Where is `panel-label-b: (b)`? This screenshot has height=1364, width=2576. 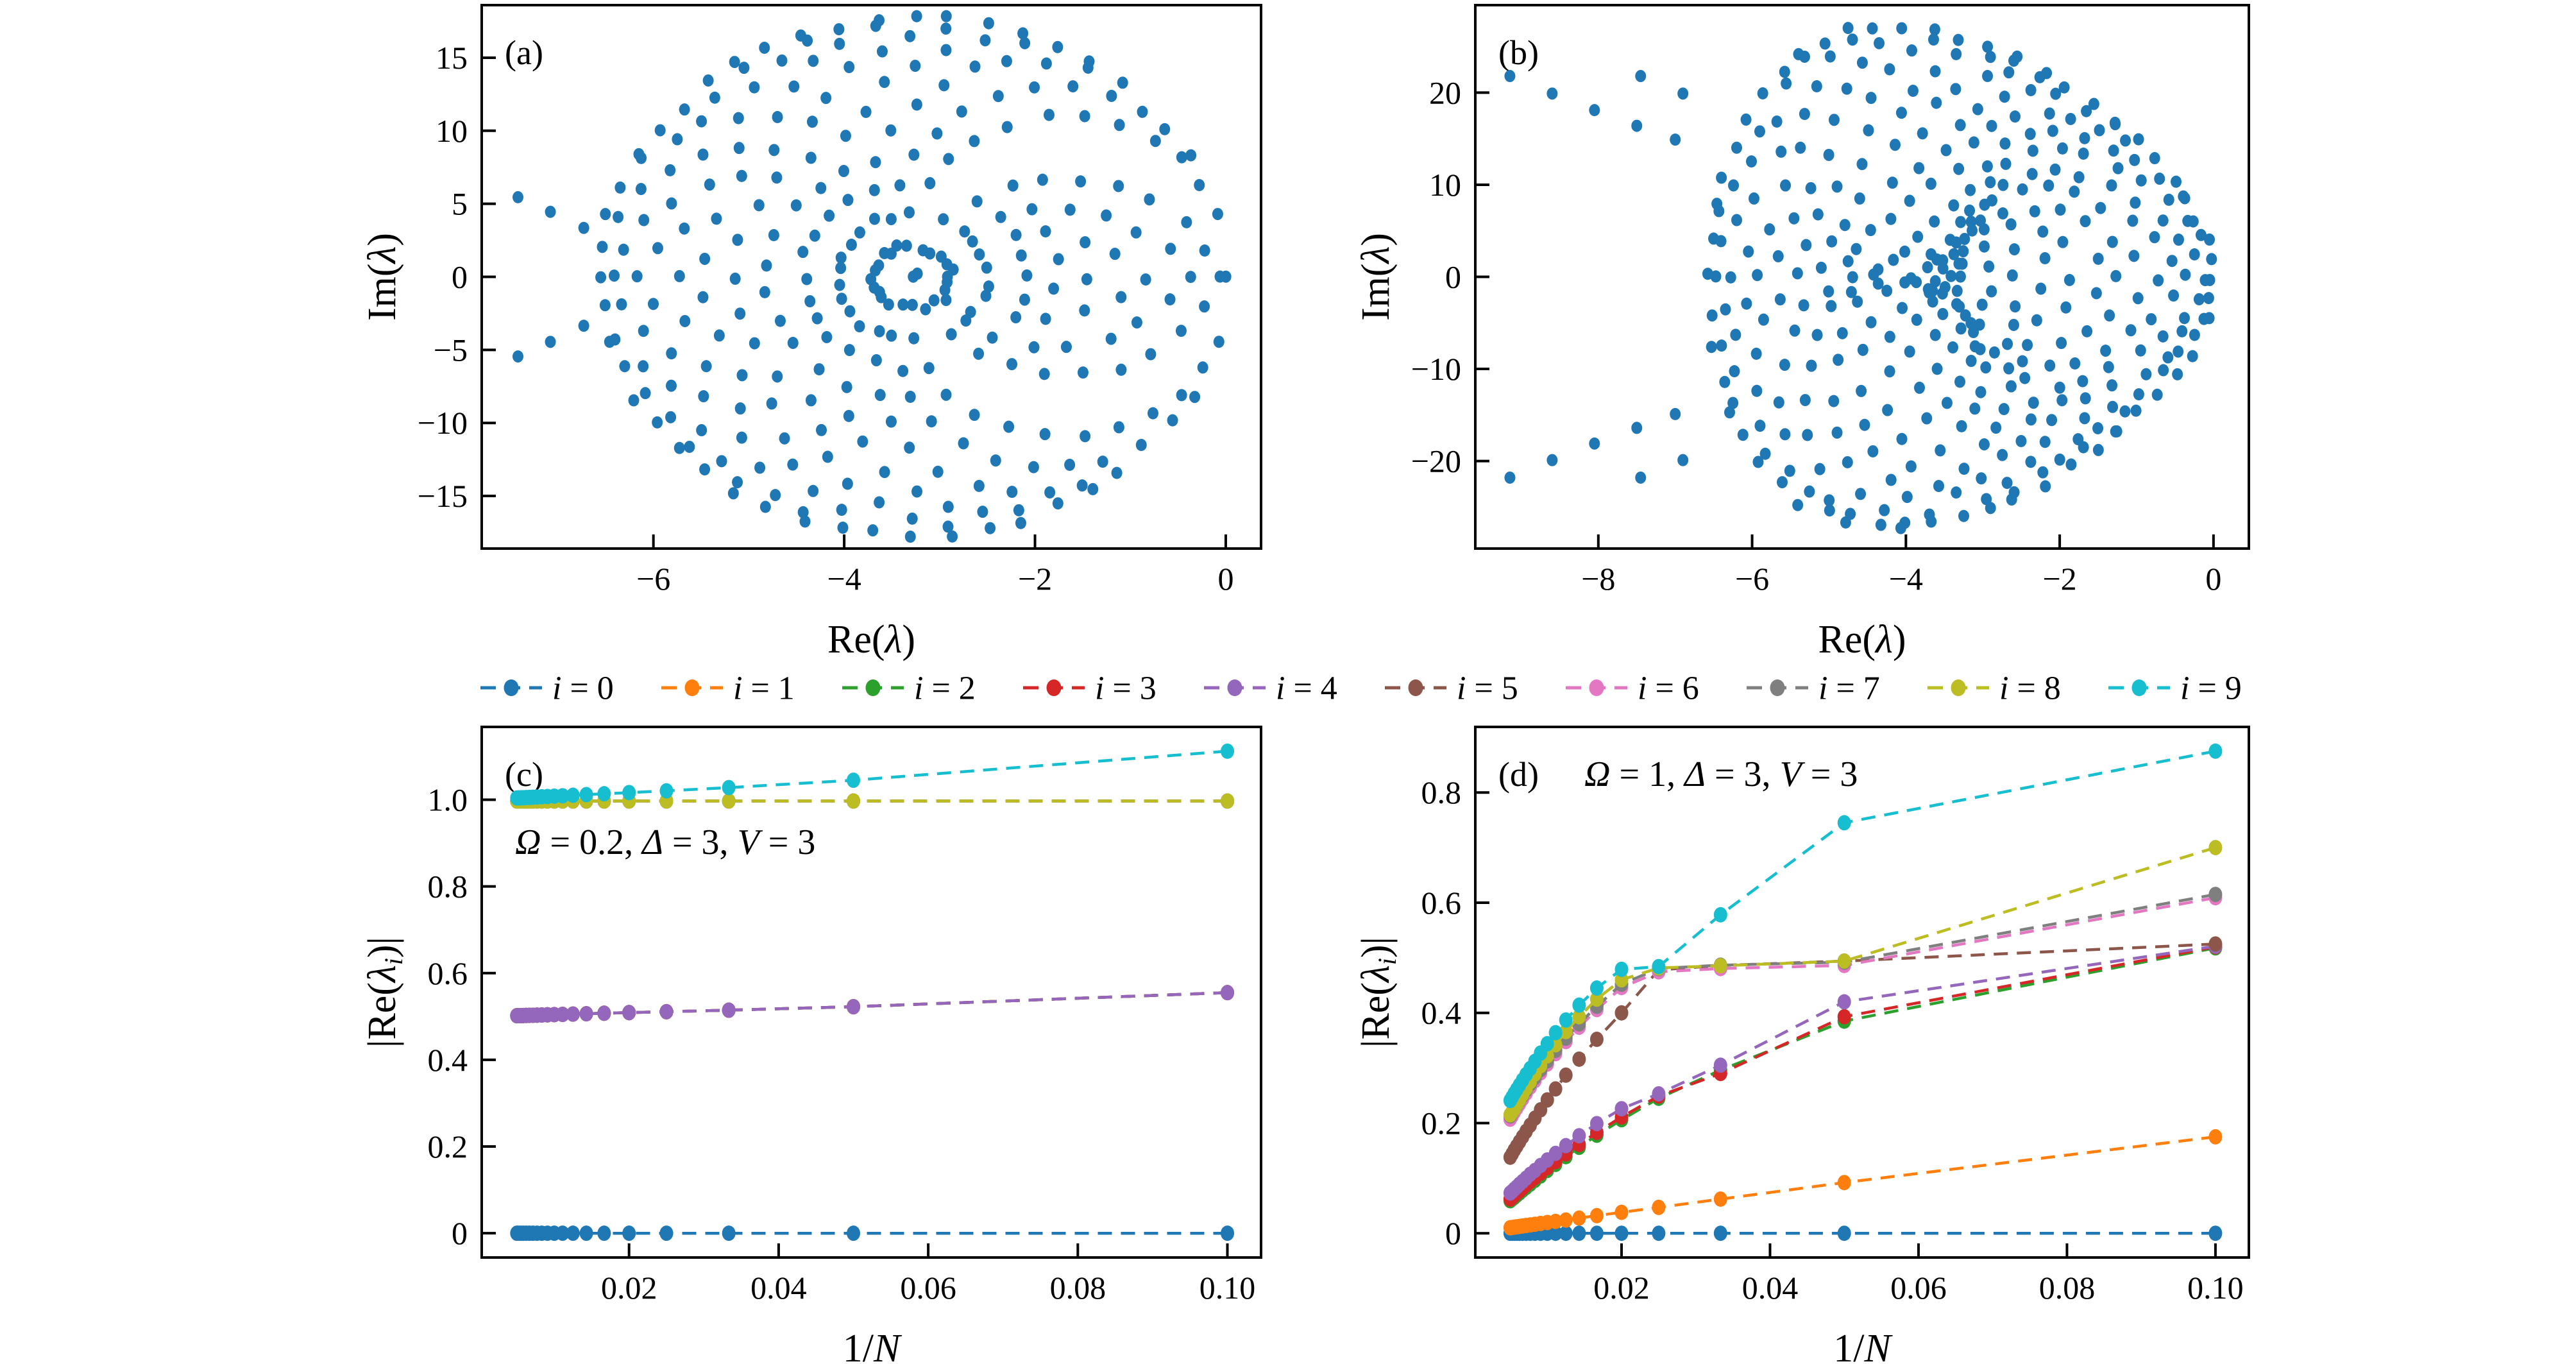
panel-label-b: (b) is located at coordinates (1518, 52).